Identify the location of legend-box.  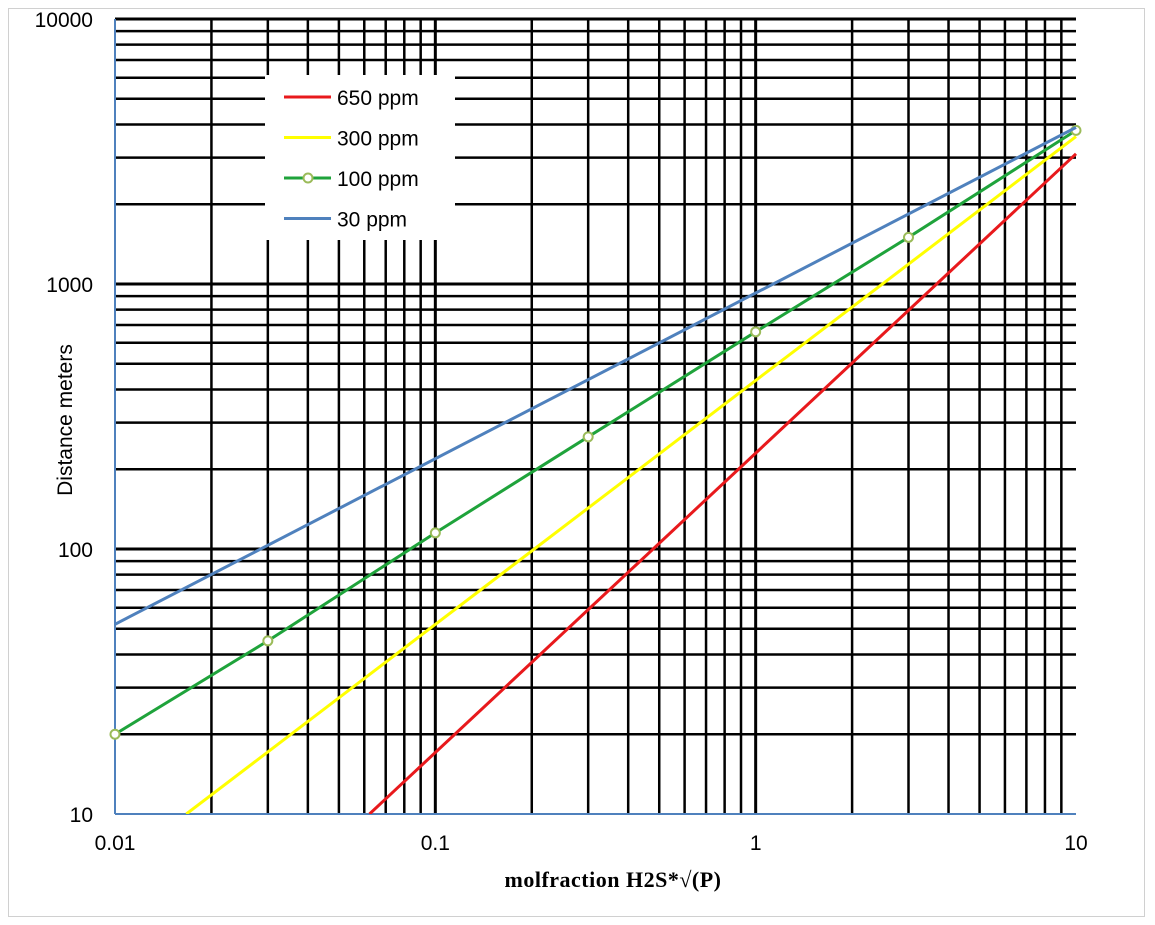
(360, 157).